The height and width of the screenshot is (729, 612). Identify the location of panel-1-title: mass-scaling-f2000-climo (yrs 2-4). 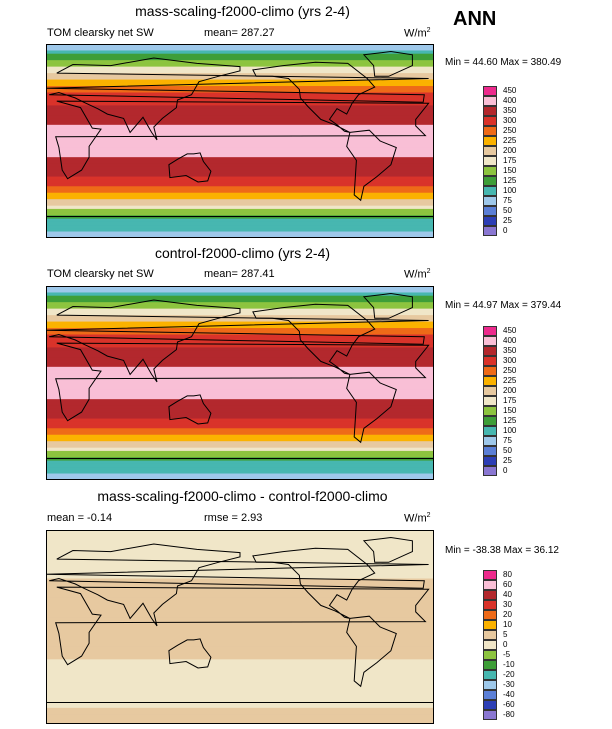
(242, 11).